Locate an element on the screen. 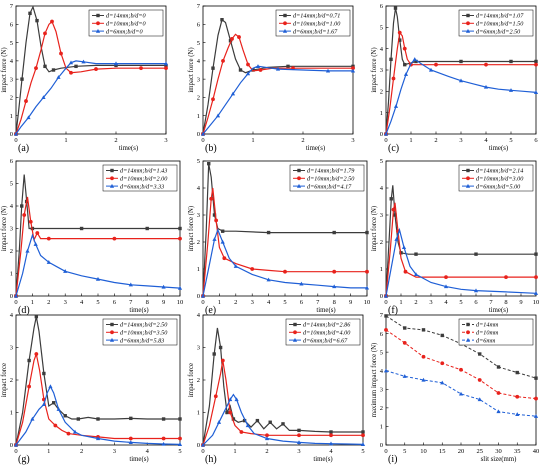 The image size is (550, 470). legend-entry: d=14mm;b/d=2.50 is located at coordinates (144, 325).